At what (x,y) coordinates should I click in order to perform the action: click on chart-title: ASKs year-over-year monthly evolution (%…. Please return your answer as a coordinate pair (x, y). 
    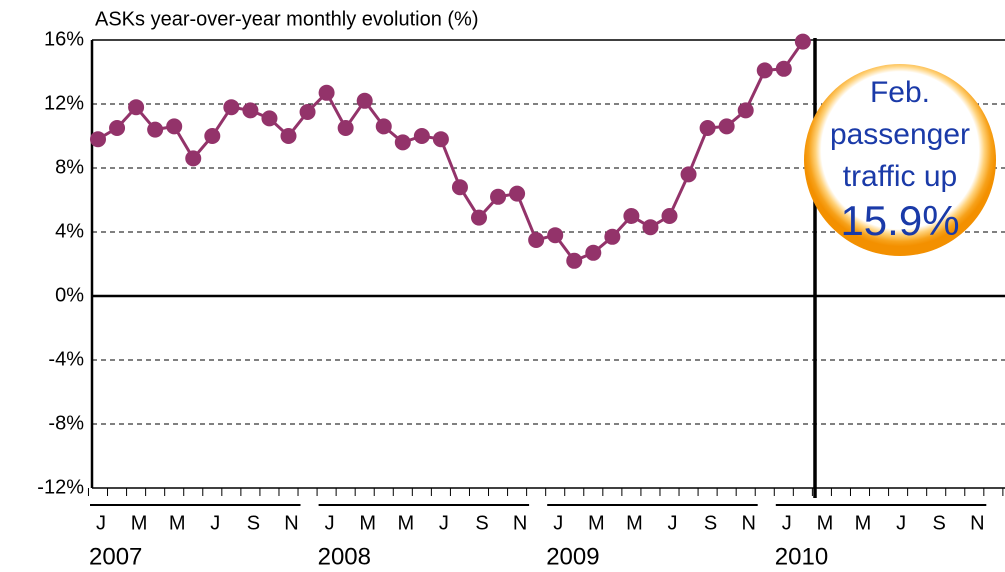
    Looking at the image, I should click on (286, 19).